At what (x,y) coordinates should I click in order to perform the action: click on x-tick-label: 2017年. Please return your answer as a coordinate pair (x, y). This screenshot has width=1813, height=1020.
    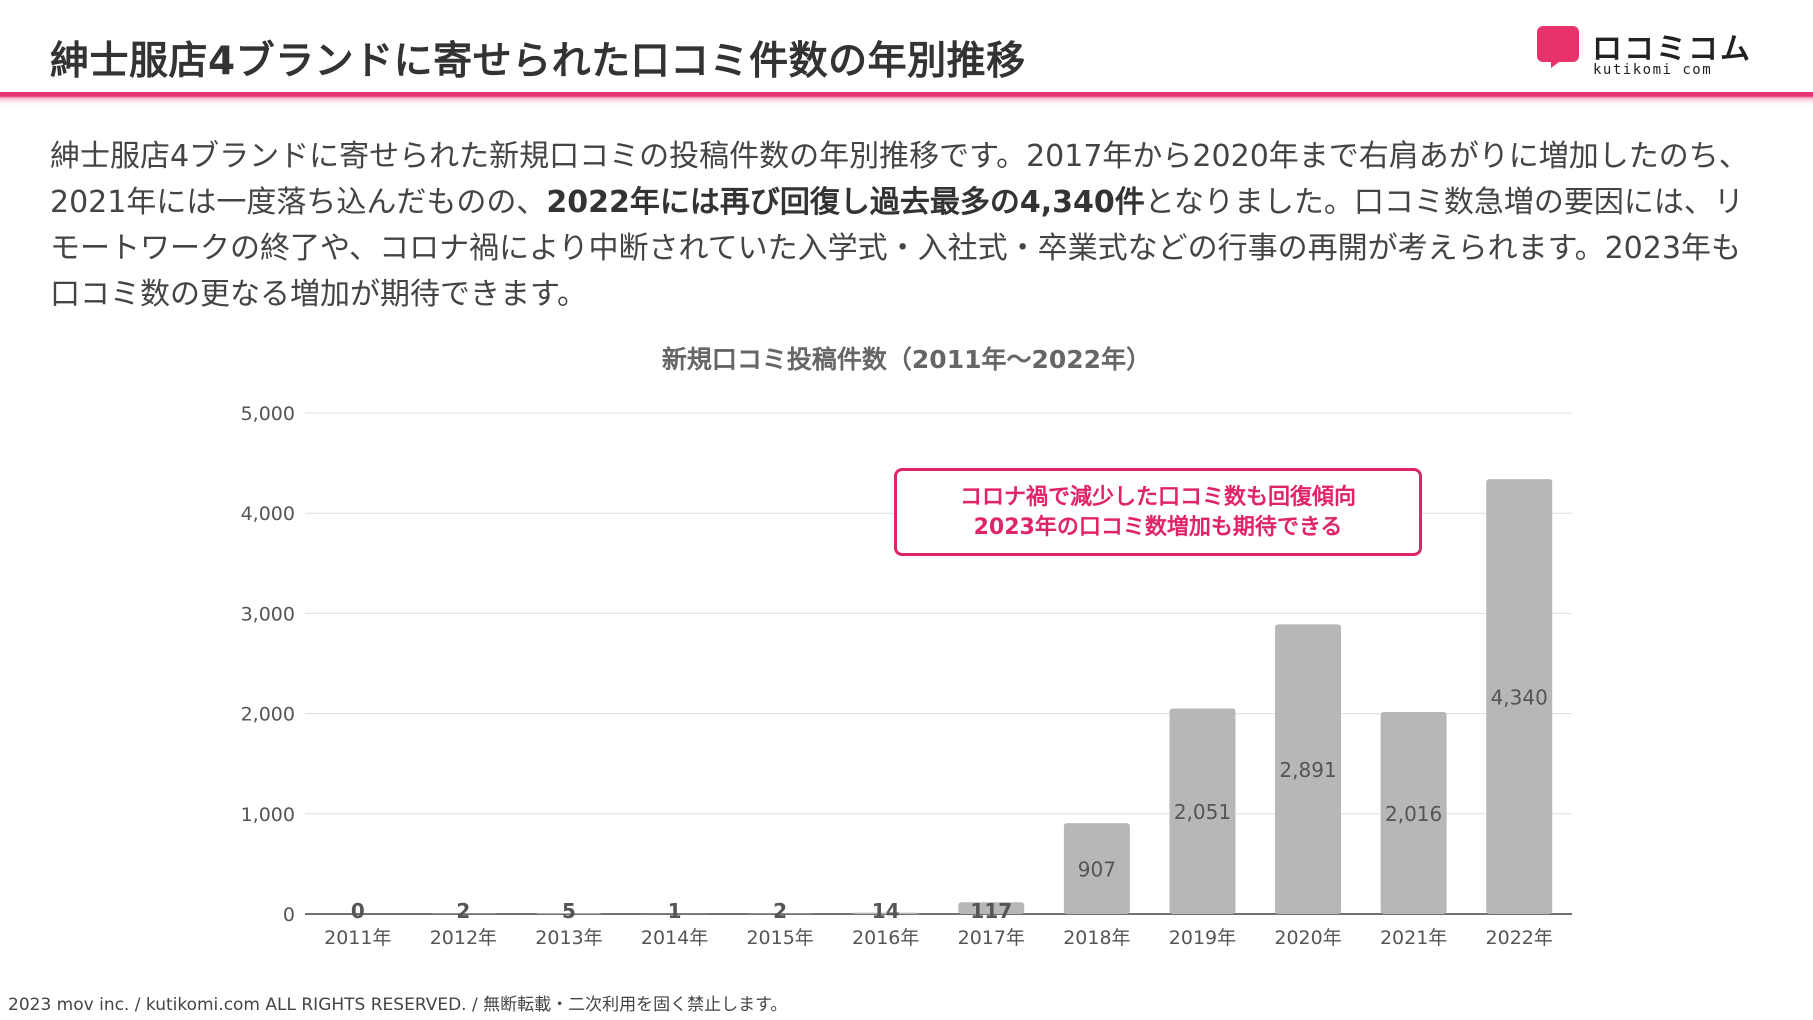
    Looking at the image, I should click on (991, 938).